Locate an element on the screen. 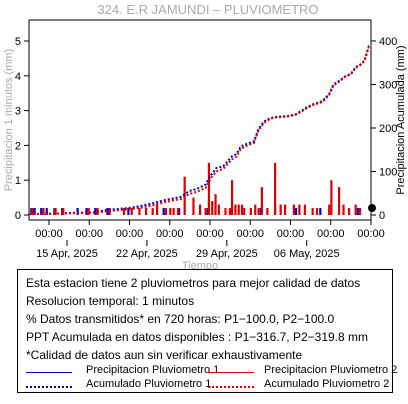 This screenshot has width=408, height=404. chart-title: 324. E.R JAMUNDI – PLUVIOMETRO is located at coordinates (207, 9).